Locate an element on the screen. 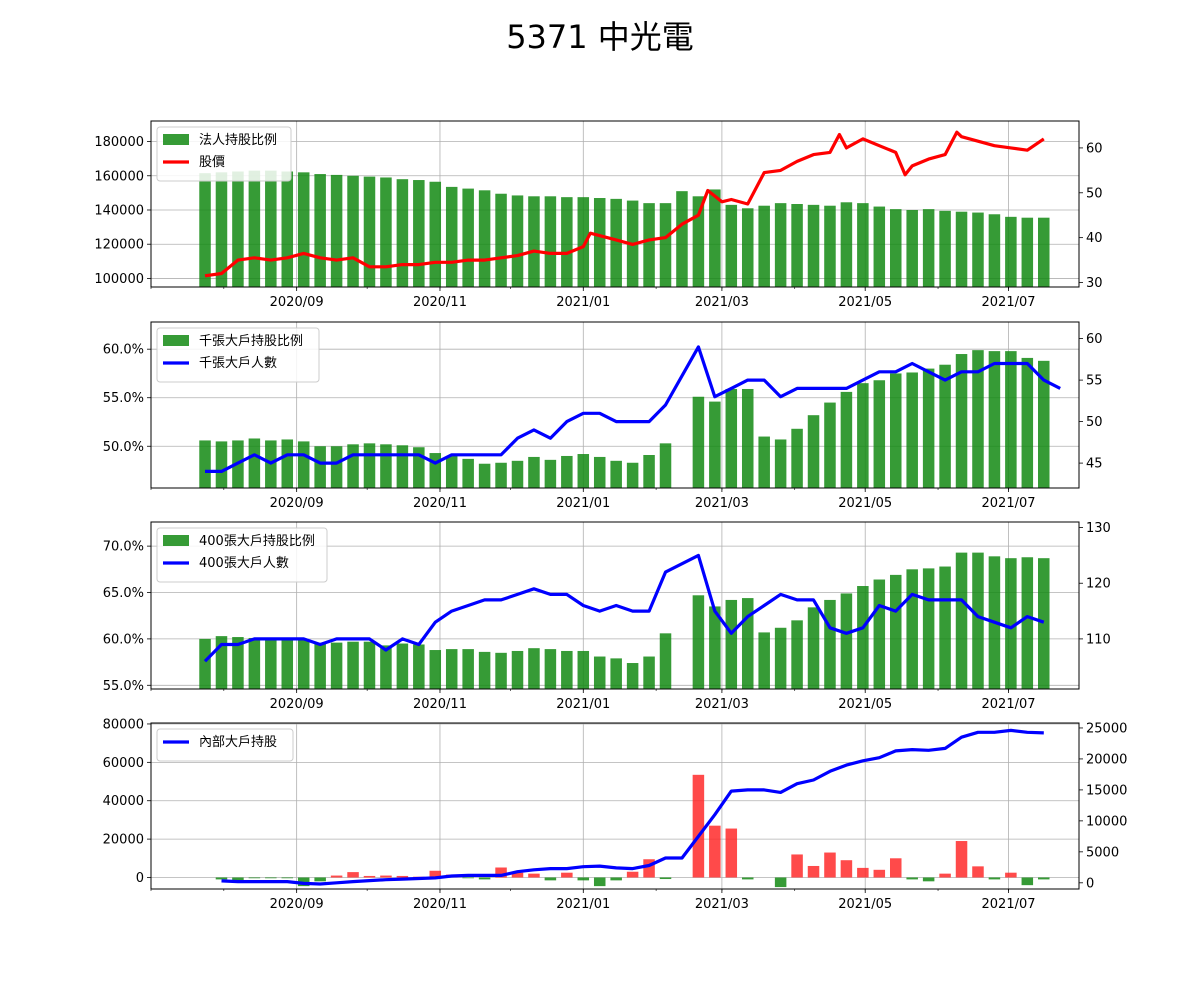 Image resolution: width=1200 pixels, height=1000 pixels. y-right-tick-label: 25000 is located at coordinates (1106, 728).